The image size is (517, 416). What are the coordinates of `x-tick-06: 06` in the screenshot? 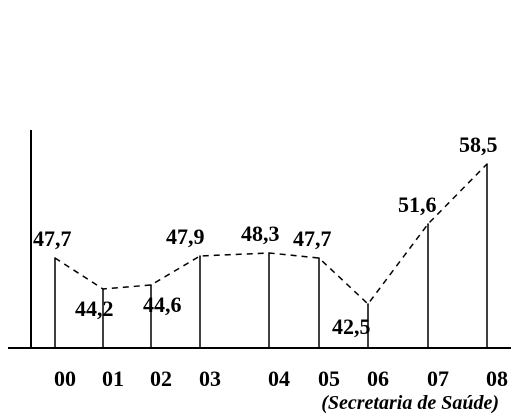 It's located at (378, 378).